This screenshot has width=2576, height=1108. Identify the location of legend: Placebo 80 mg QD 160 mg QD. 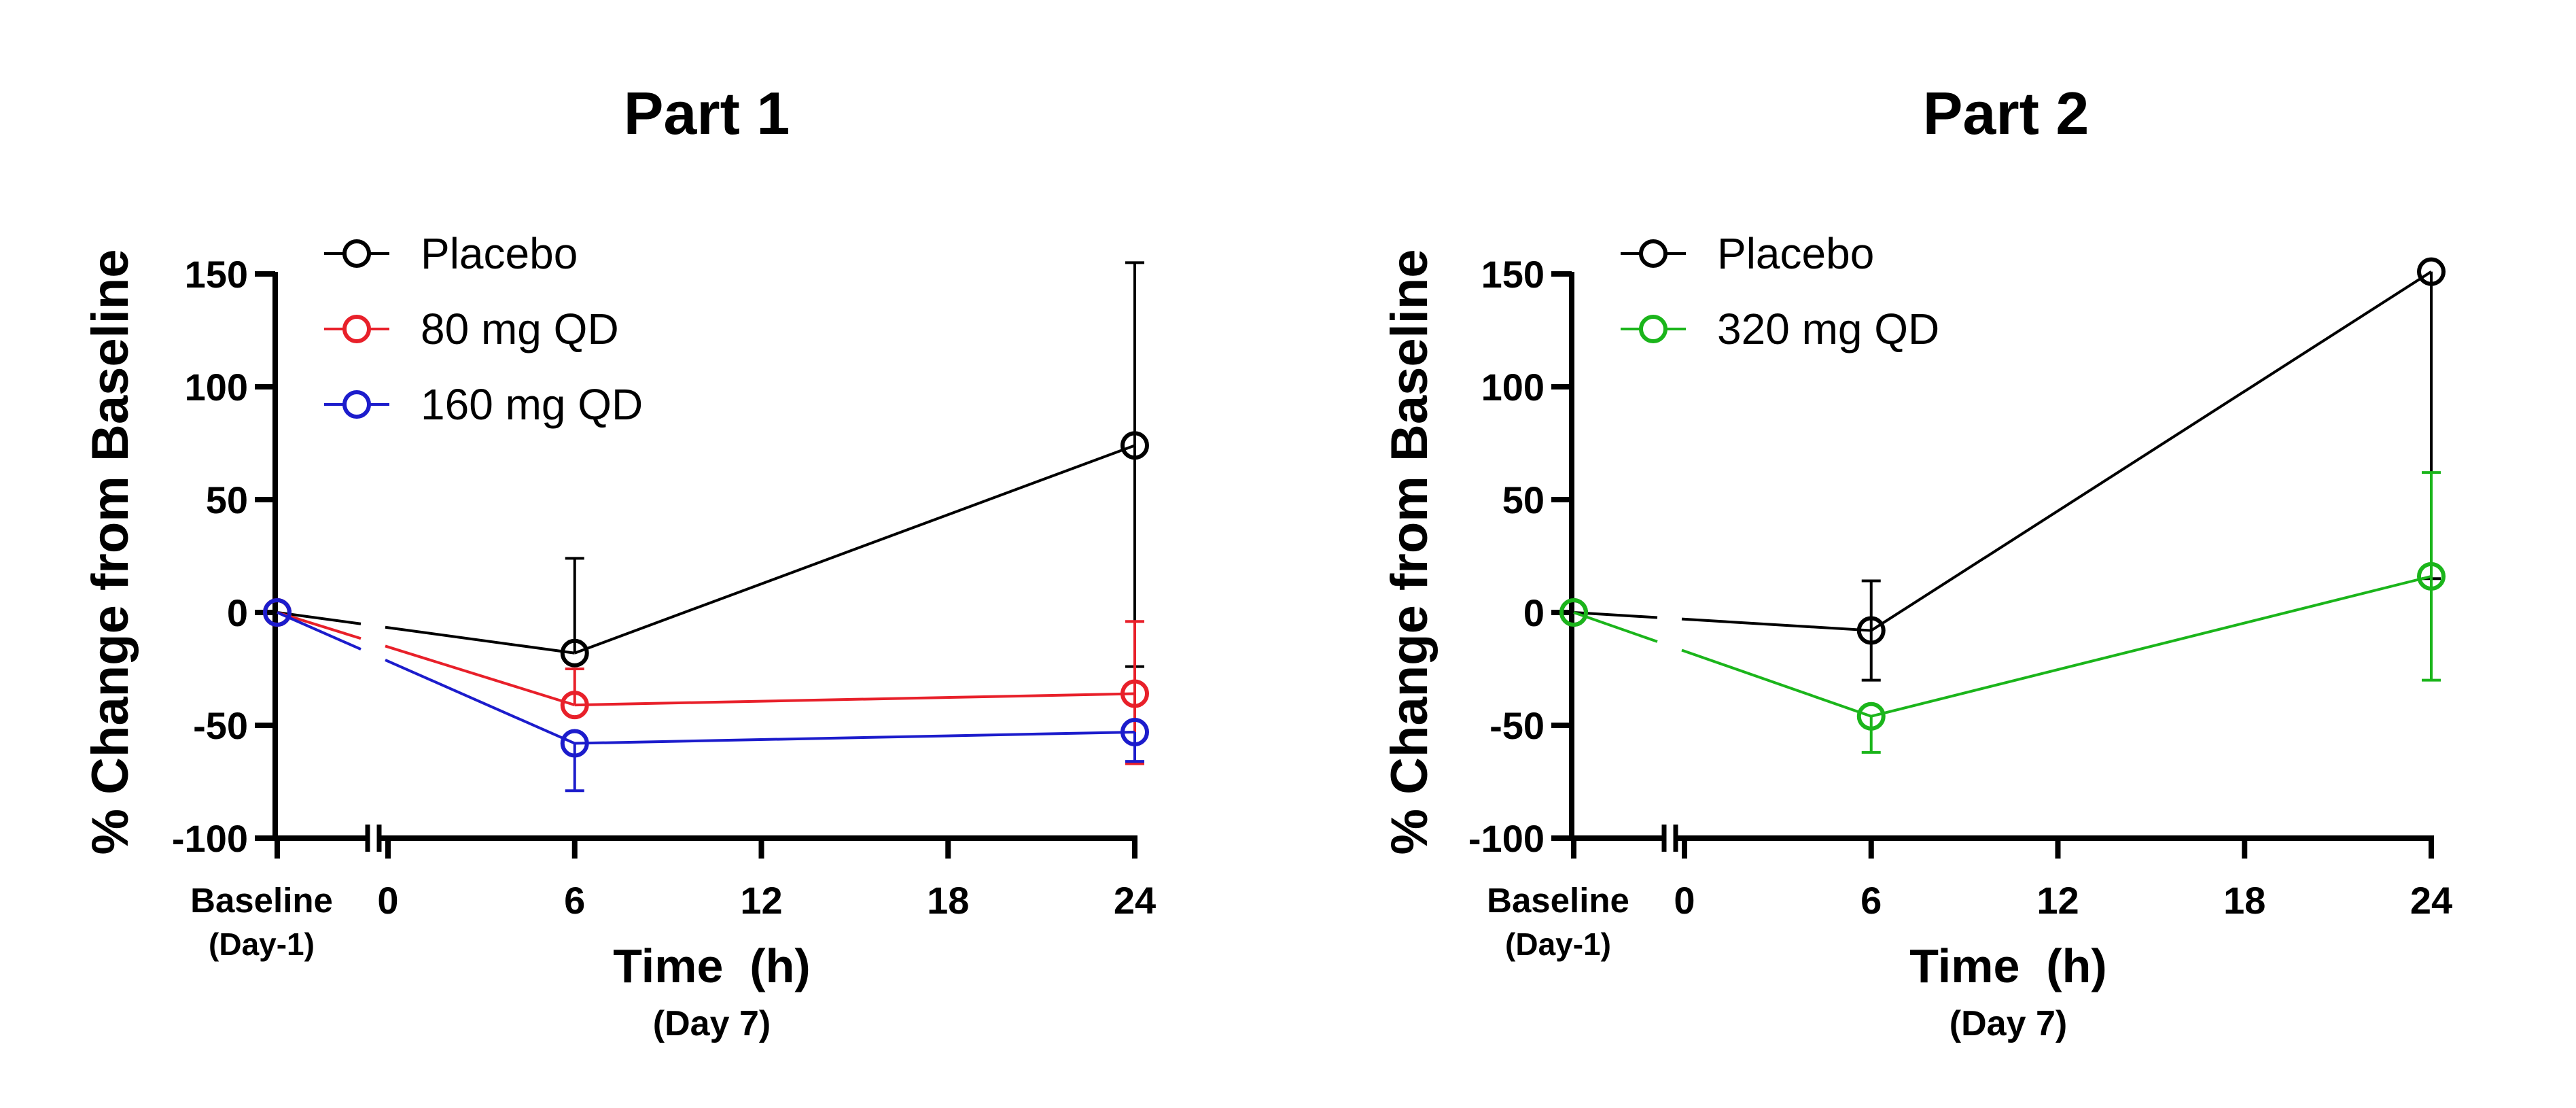
(483, 329).